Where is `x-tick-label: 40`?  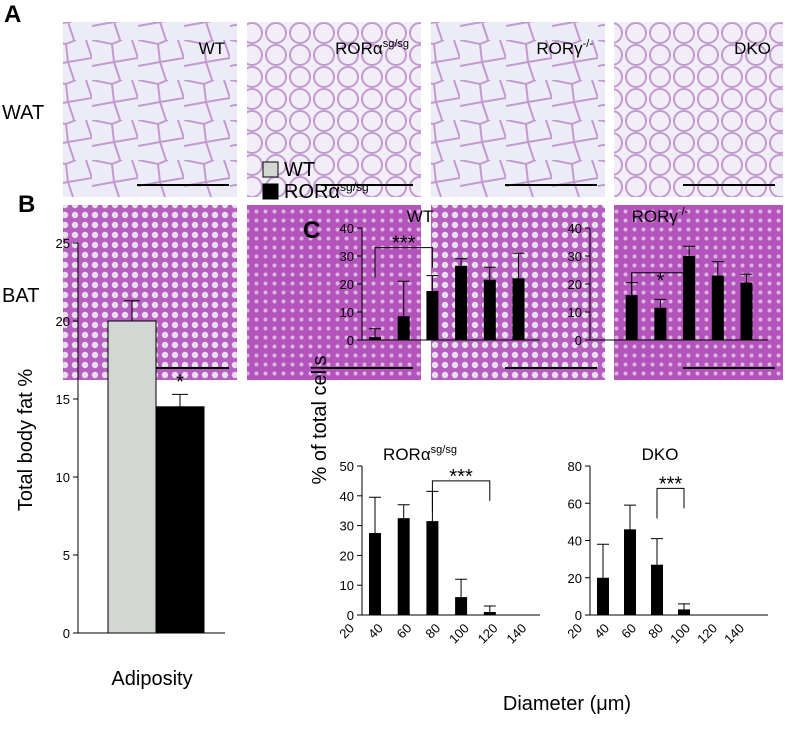
x-tick-label: 40 is located at coordinates (601, 631).